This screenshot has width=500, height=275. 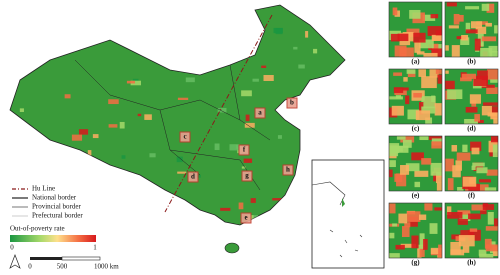 I want to click on study-label: b, so click(x=292, y=103).